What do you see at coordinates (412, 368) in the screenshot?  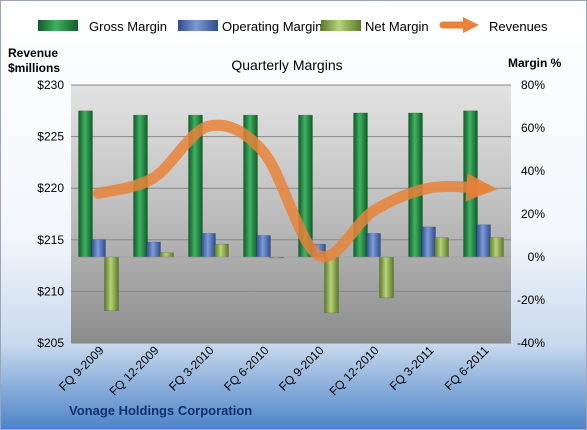 I see `category-label-6: FQ 3-2011` at bounding box center [412, 368].